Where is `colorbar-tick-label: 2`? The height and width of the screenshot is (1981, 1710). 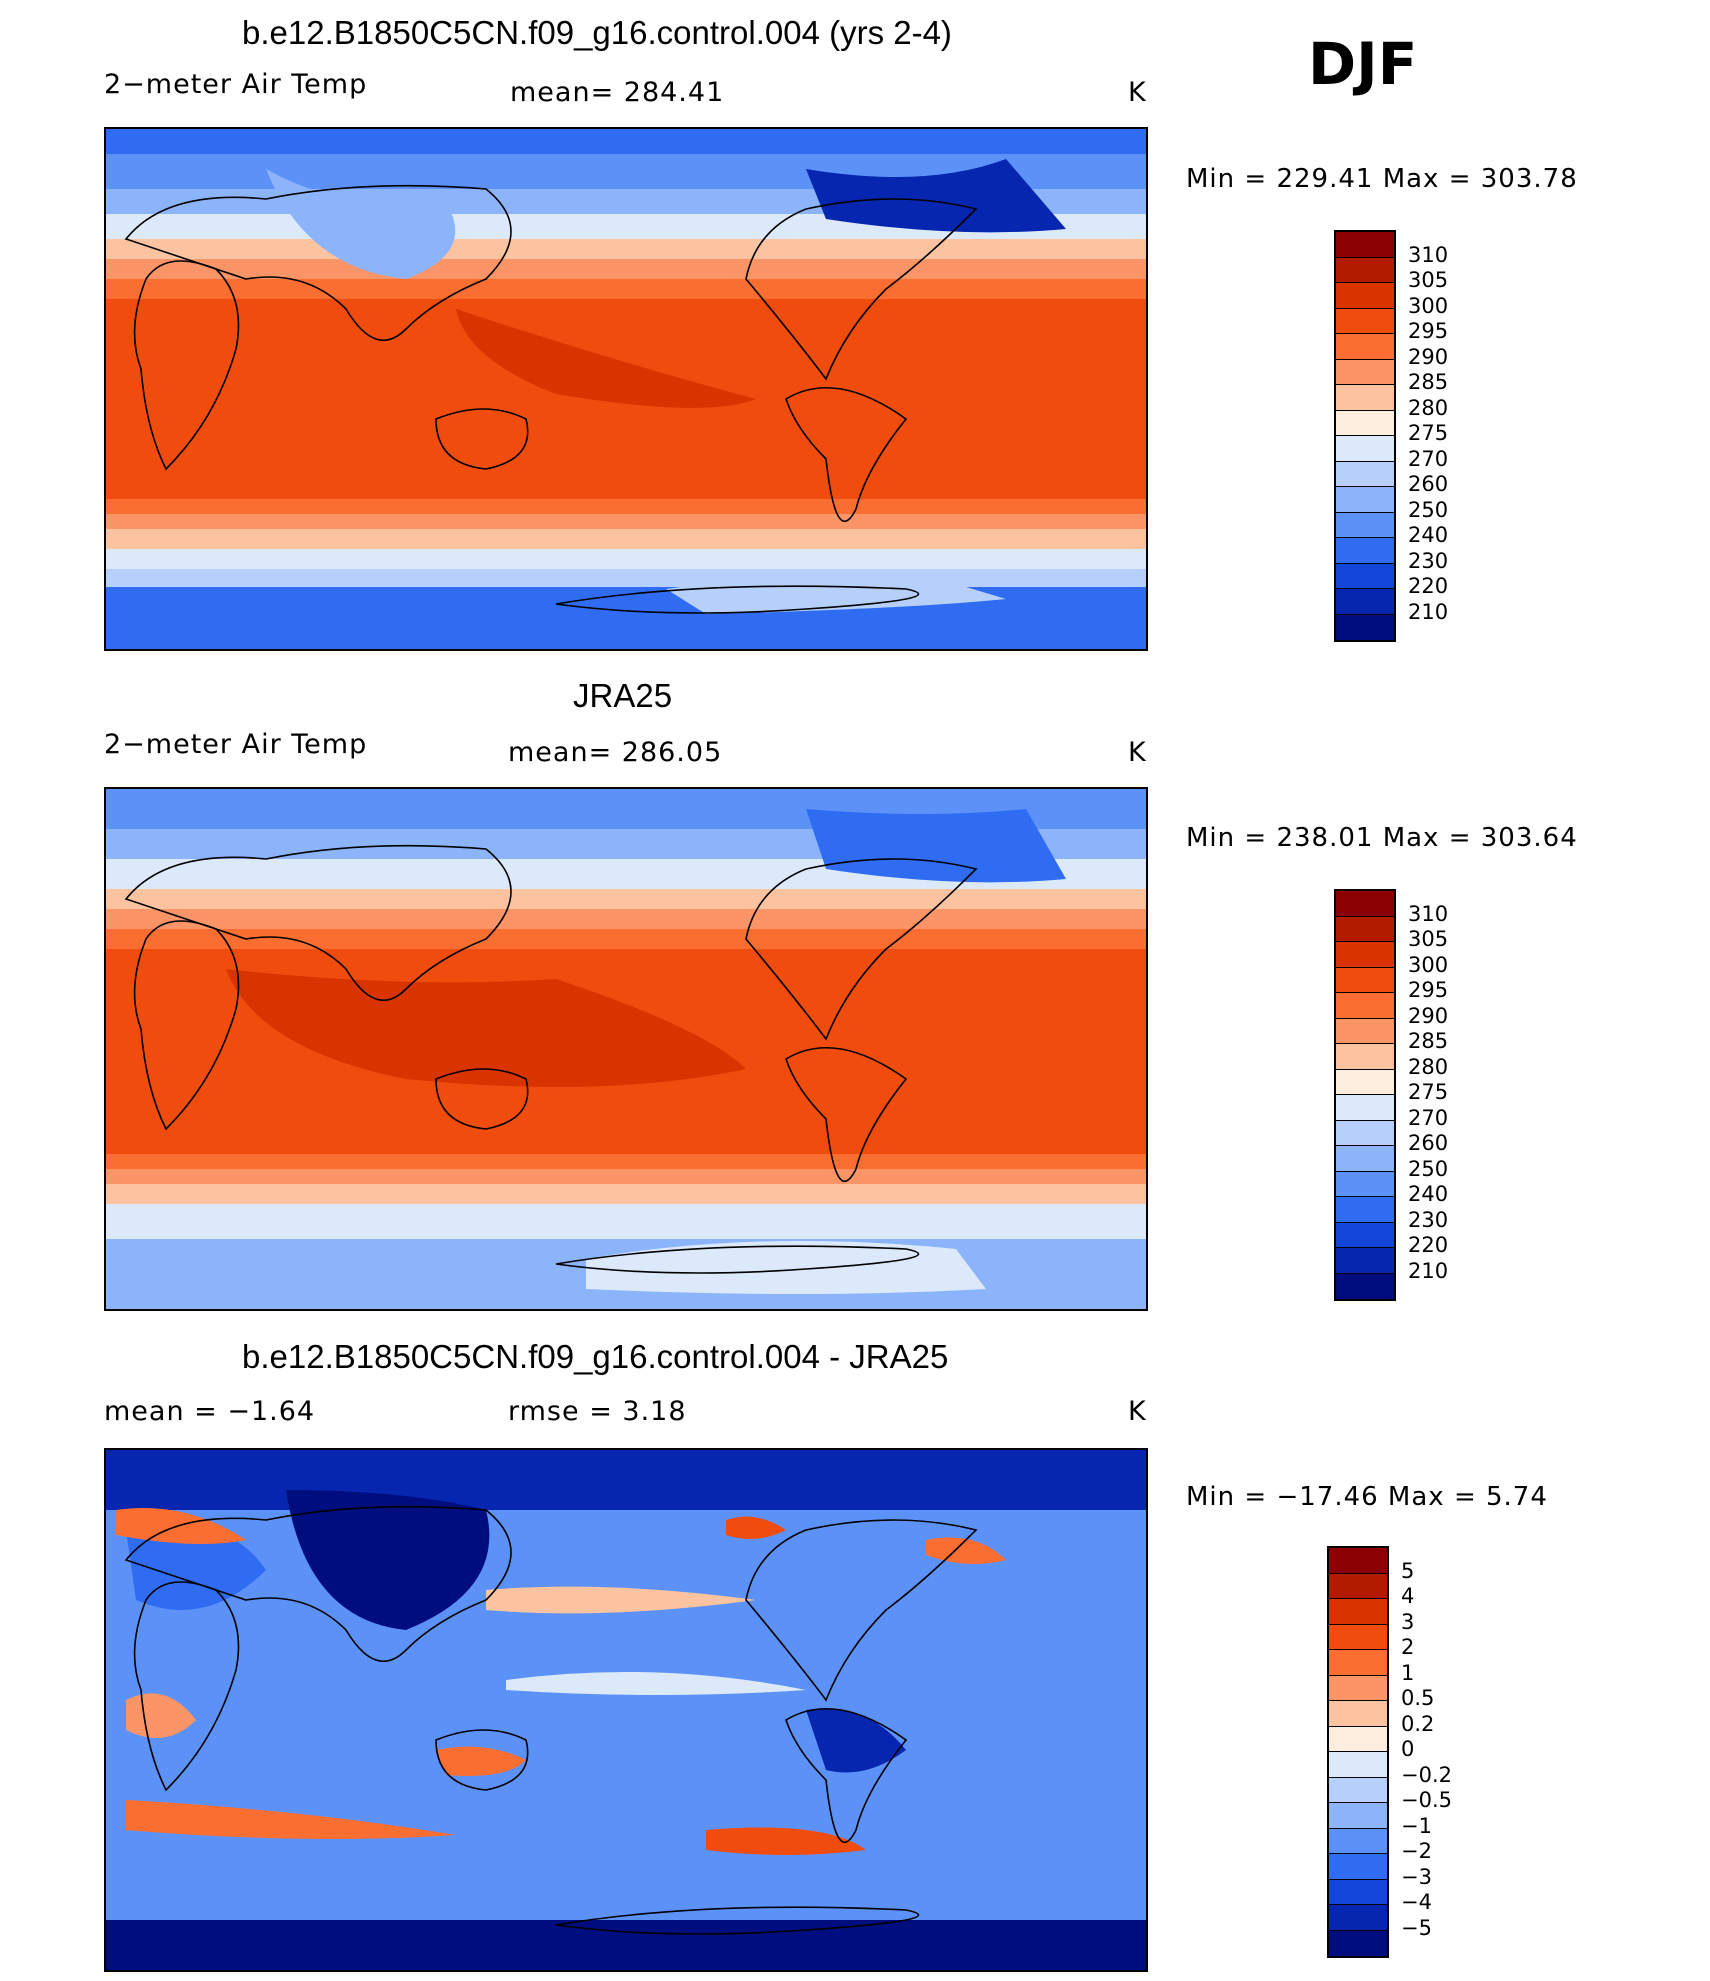 colorbar-tick-label: 2 is located at coordinates (1408, 1647).